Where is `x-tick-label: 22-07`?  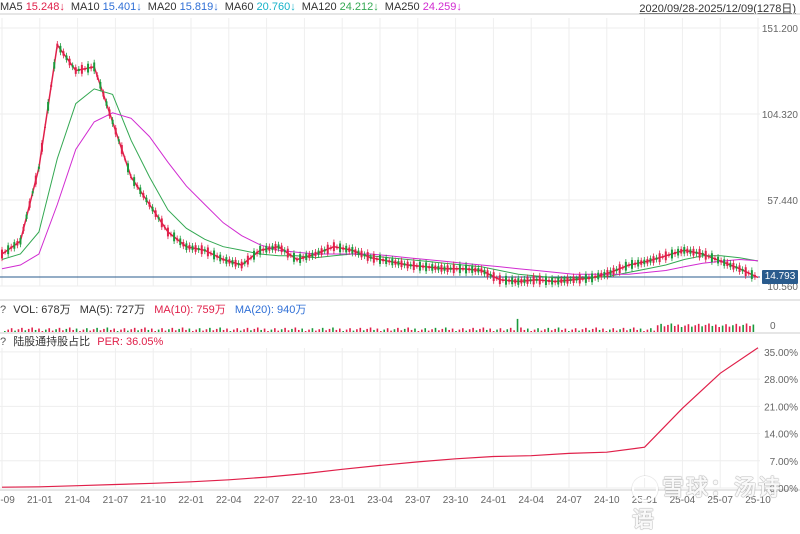
x-tick-label: 22-07 is located at coordinates (267, 500).